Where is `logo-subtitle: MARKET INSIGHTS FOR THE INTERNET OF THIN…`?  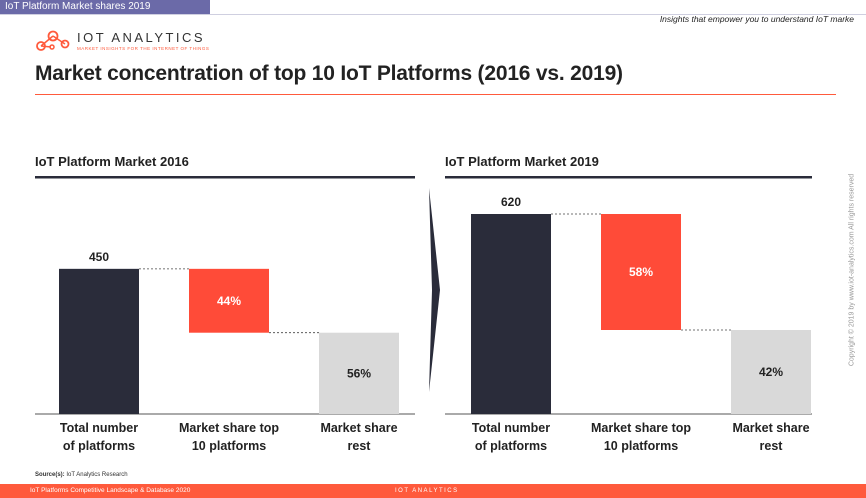 logo-subtitle: MARKET INSIGHTS FOR THE INTERNET OF THIN… is located at coordinates (143, 48).